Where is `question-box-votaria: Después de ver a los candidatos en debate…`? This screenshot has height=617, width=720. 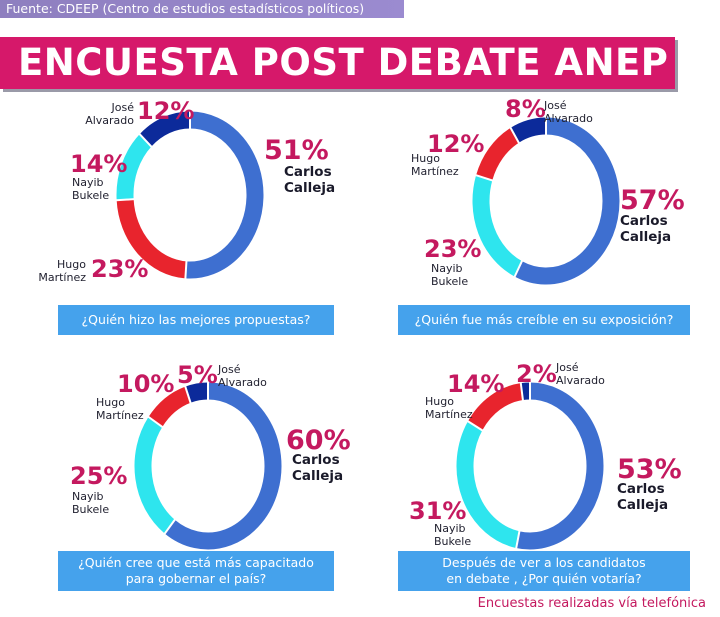
question-box-votaria: Después de ver a los candidatos en debate… is located at coordinates (544, 571).